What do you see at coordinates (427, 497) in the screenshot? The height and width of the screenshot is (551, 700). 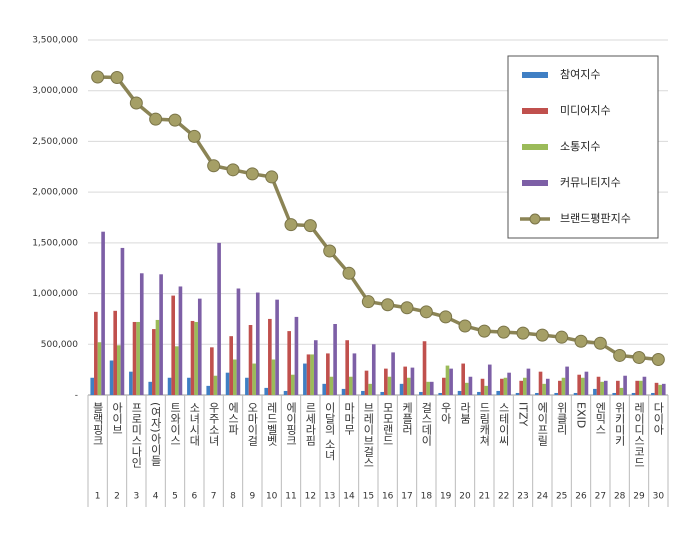 I see `rank-label: 18` at bounding box center [427, 497].